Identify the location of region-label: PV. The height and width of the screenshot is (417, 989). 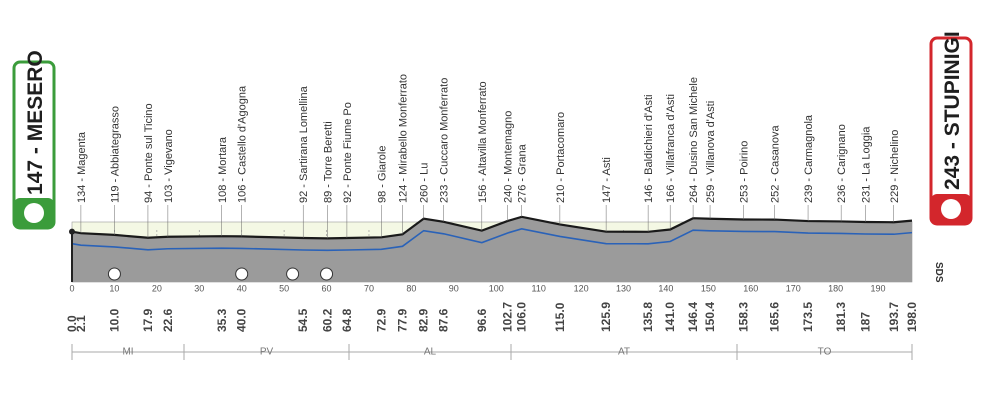
(267, 352).